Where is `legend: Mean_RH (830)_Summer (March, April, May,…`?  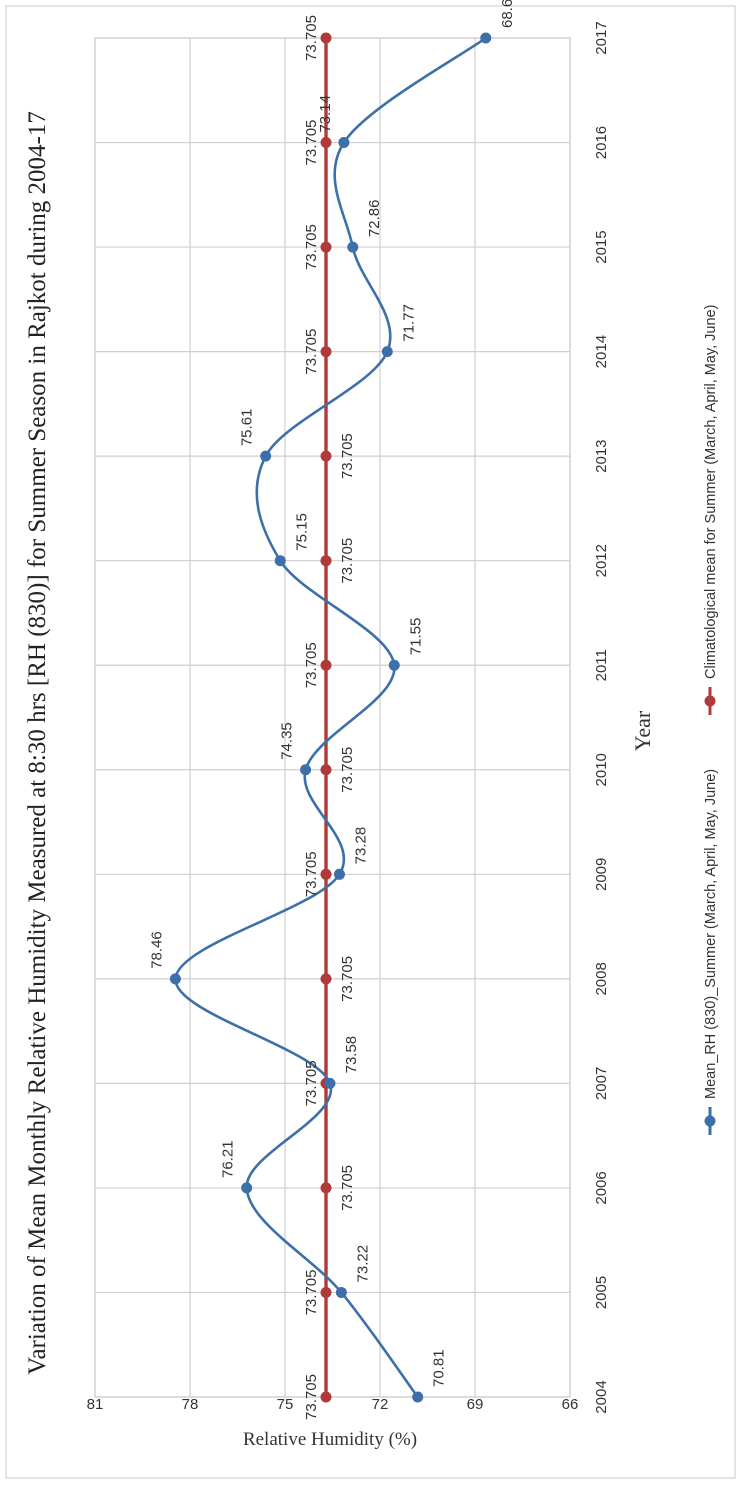
legend: Mean_RH (830)_Summer (March, April, May,… is located at coordinates (711, 720).